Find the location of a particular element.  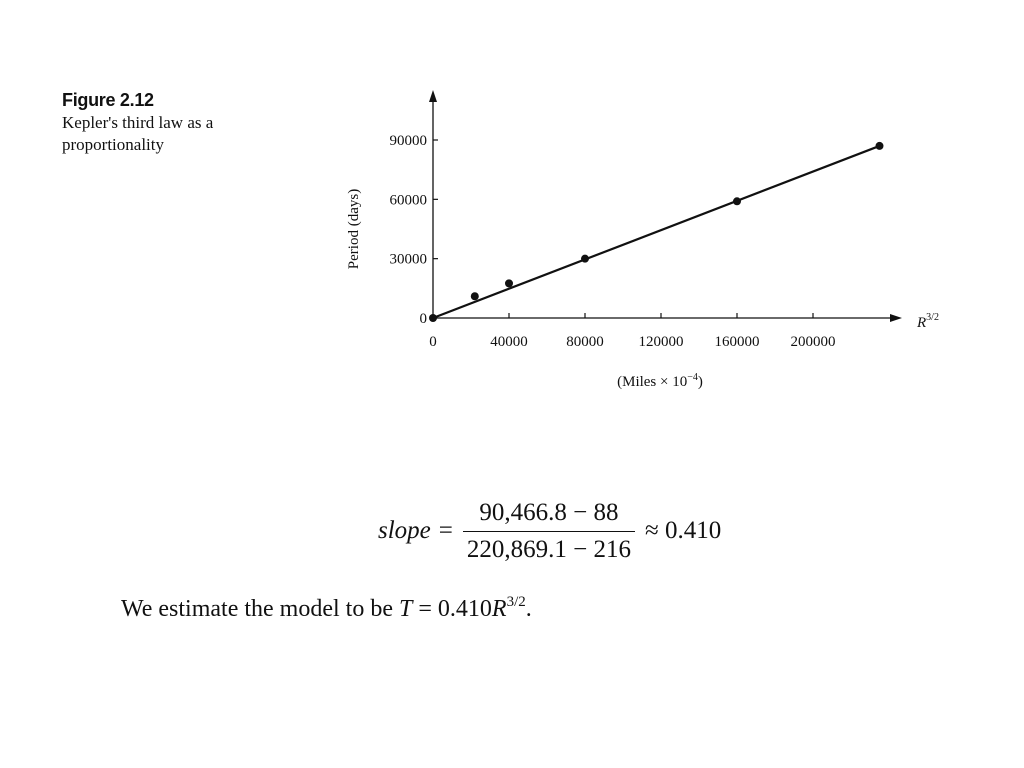

slope-fraction: 90,466.8 − 88 220,869.1 − 216 is located at coordinates (548, 531).